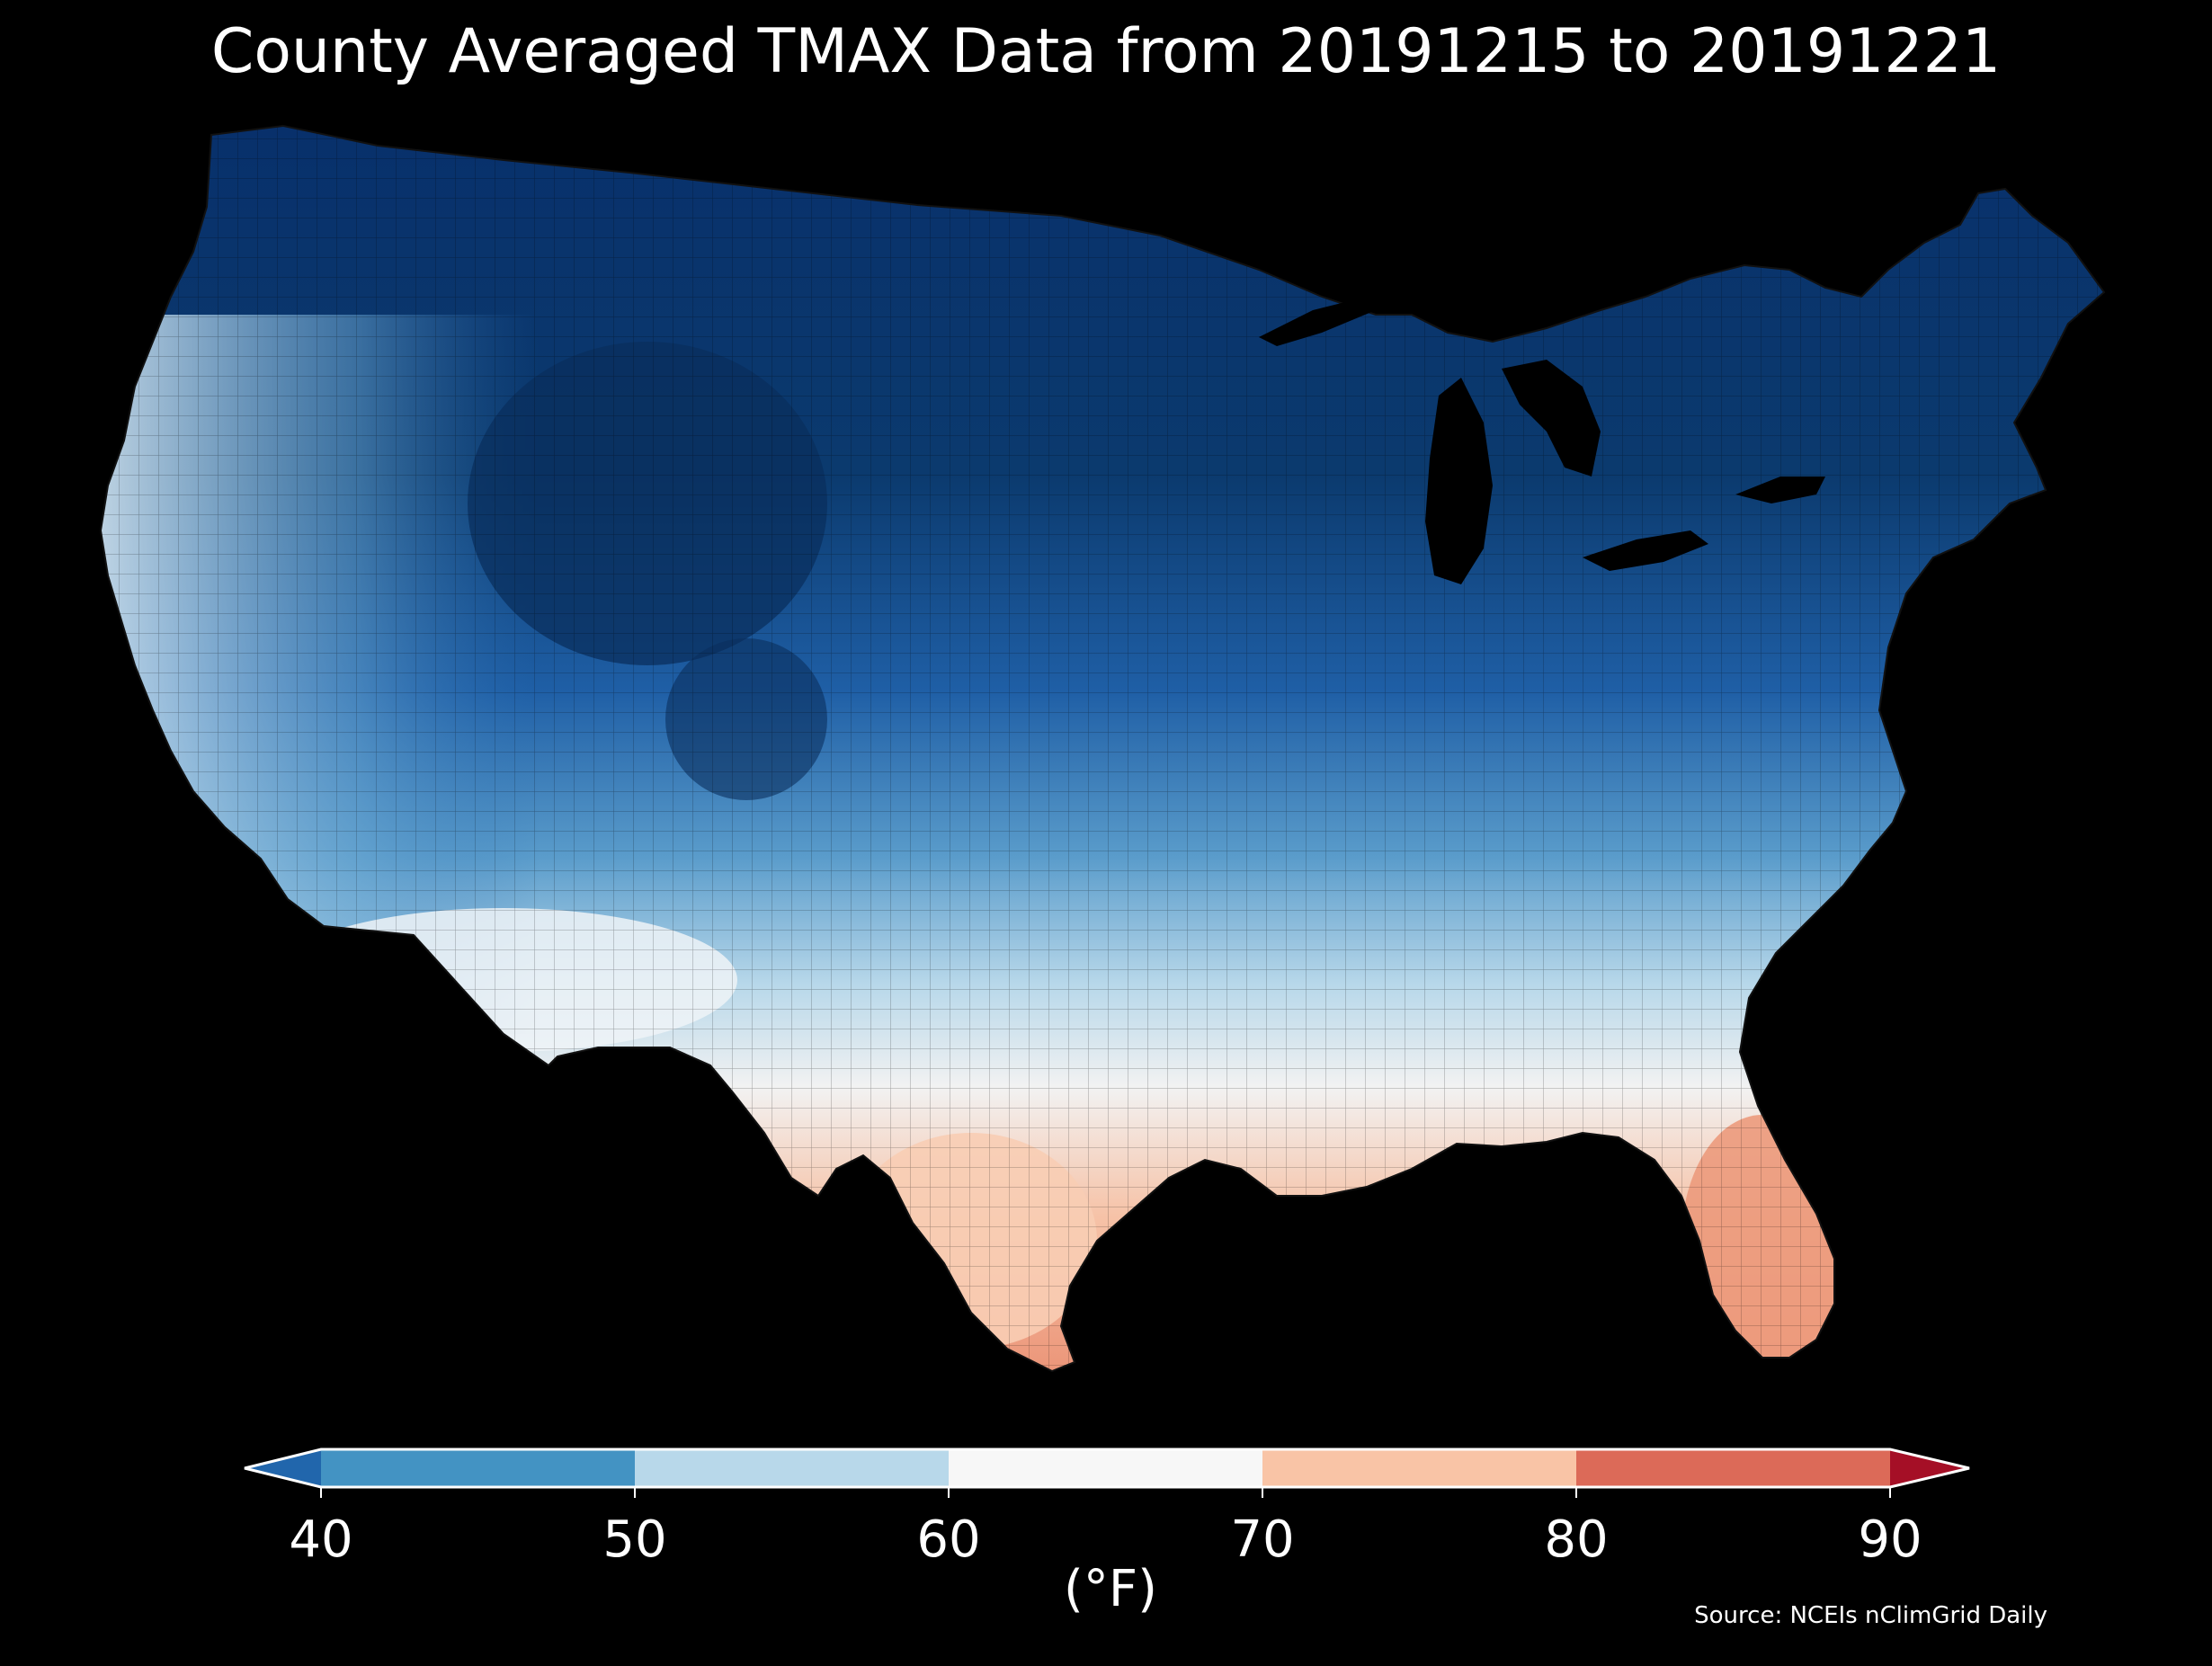  What do you see at coordinates (634, 1540) in the screenshot?
I see `colorbar-tick-label: 50` at bounding box center [634, 1540].